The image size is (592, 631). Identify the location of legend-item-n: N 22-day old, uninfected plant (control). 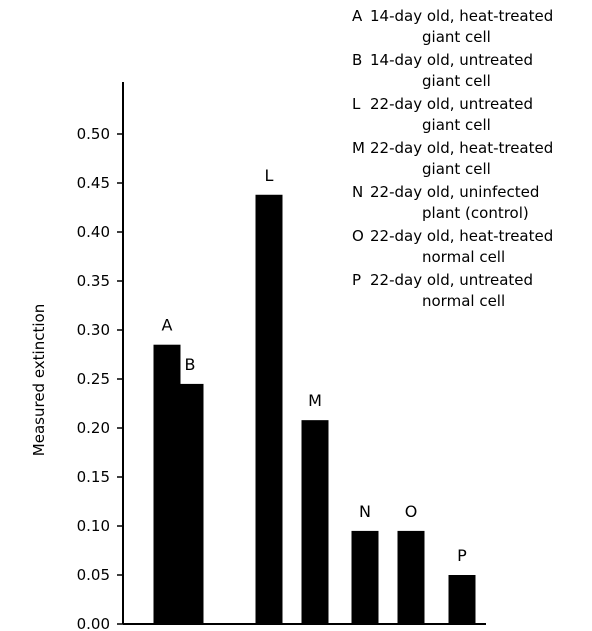
(470, 203).